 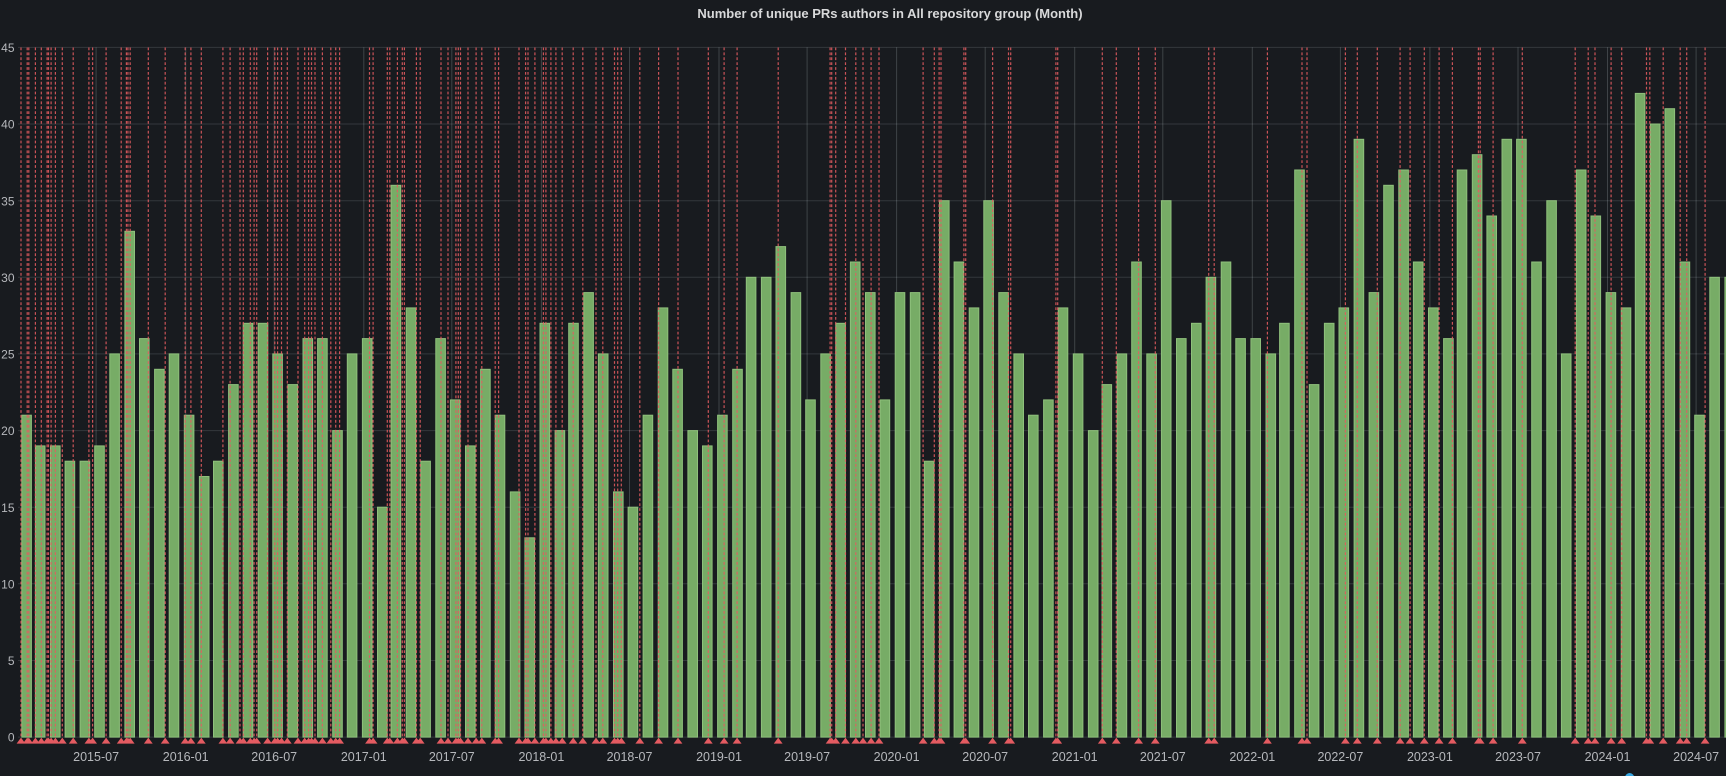 What do you see at coordinates (8, 201) in the screenshot?
I see `svg-text: 35` at bounding box center [8, 201].